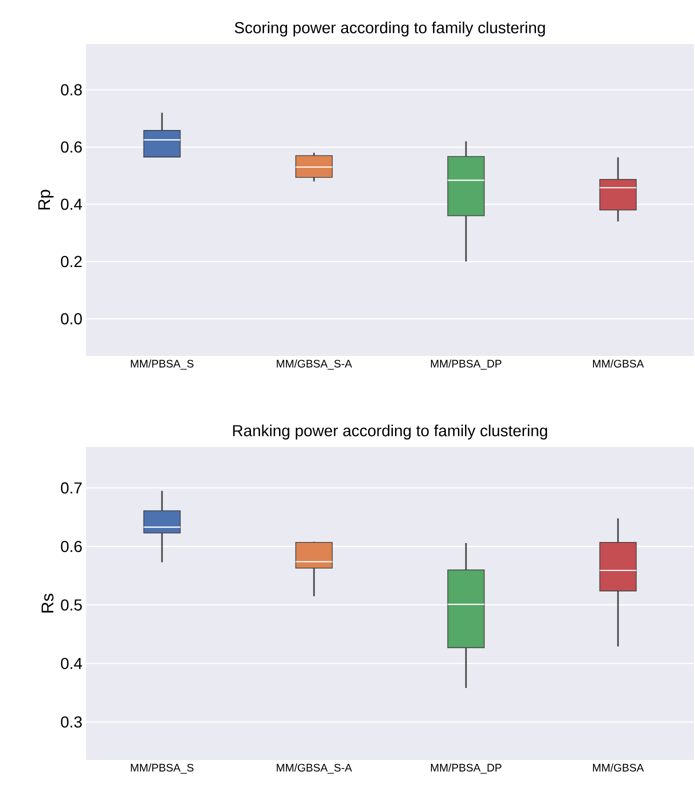 Image resolution: width=695 pixels, height=788 pixels. What do you see at coordinates (71, 90) in the screenshot?
I see `y-tick-label: 0.8` at bounding box center [71, 90].